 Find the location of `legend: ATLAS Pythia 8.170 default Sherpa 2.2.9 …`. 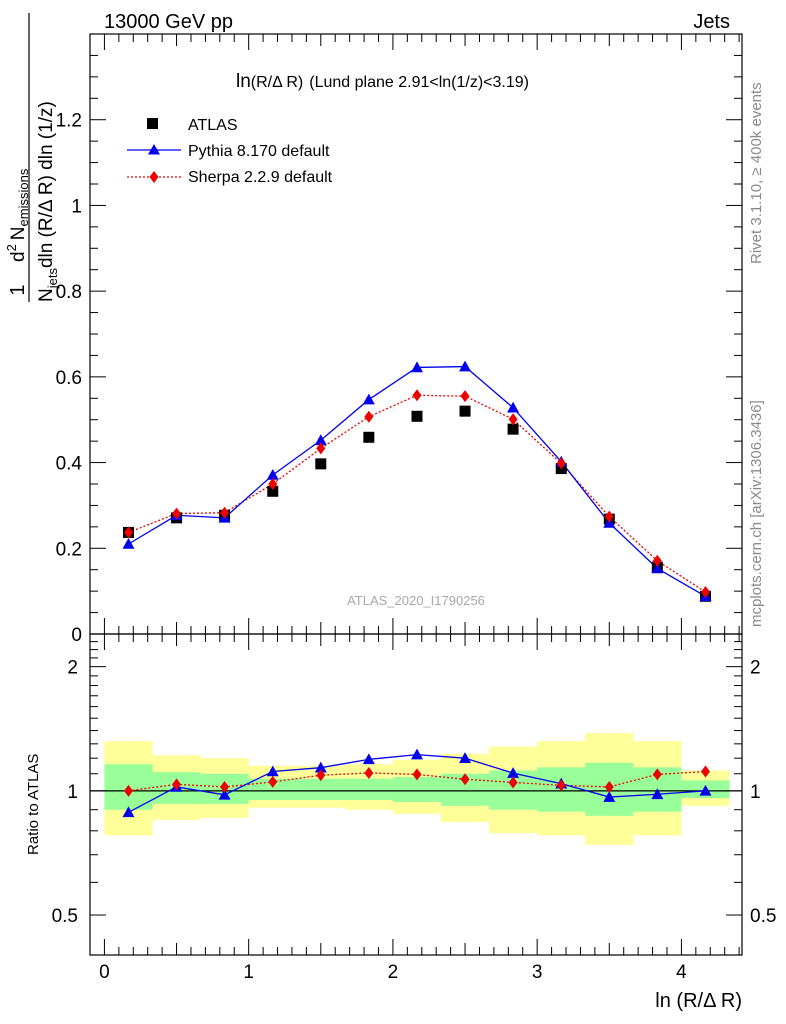

legend: ATLAS Pythia 8.170 default Sherpa 2.2.9 … is located at coordinates (230, 151).